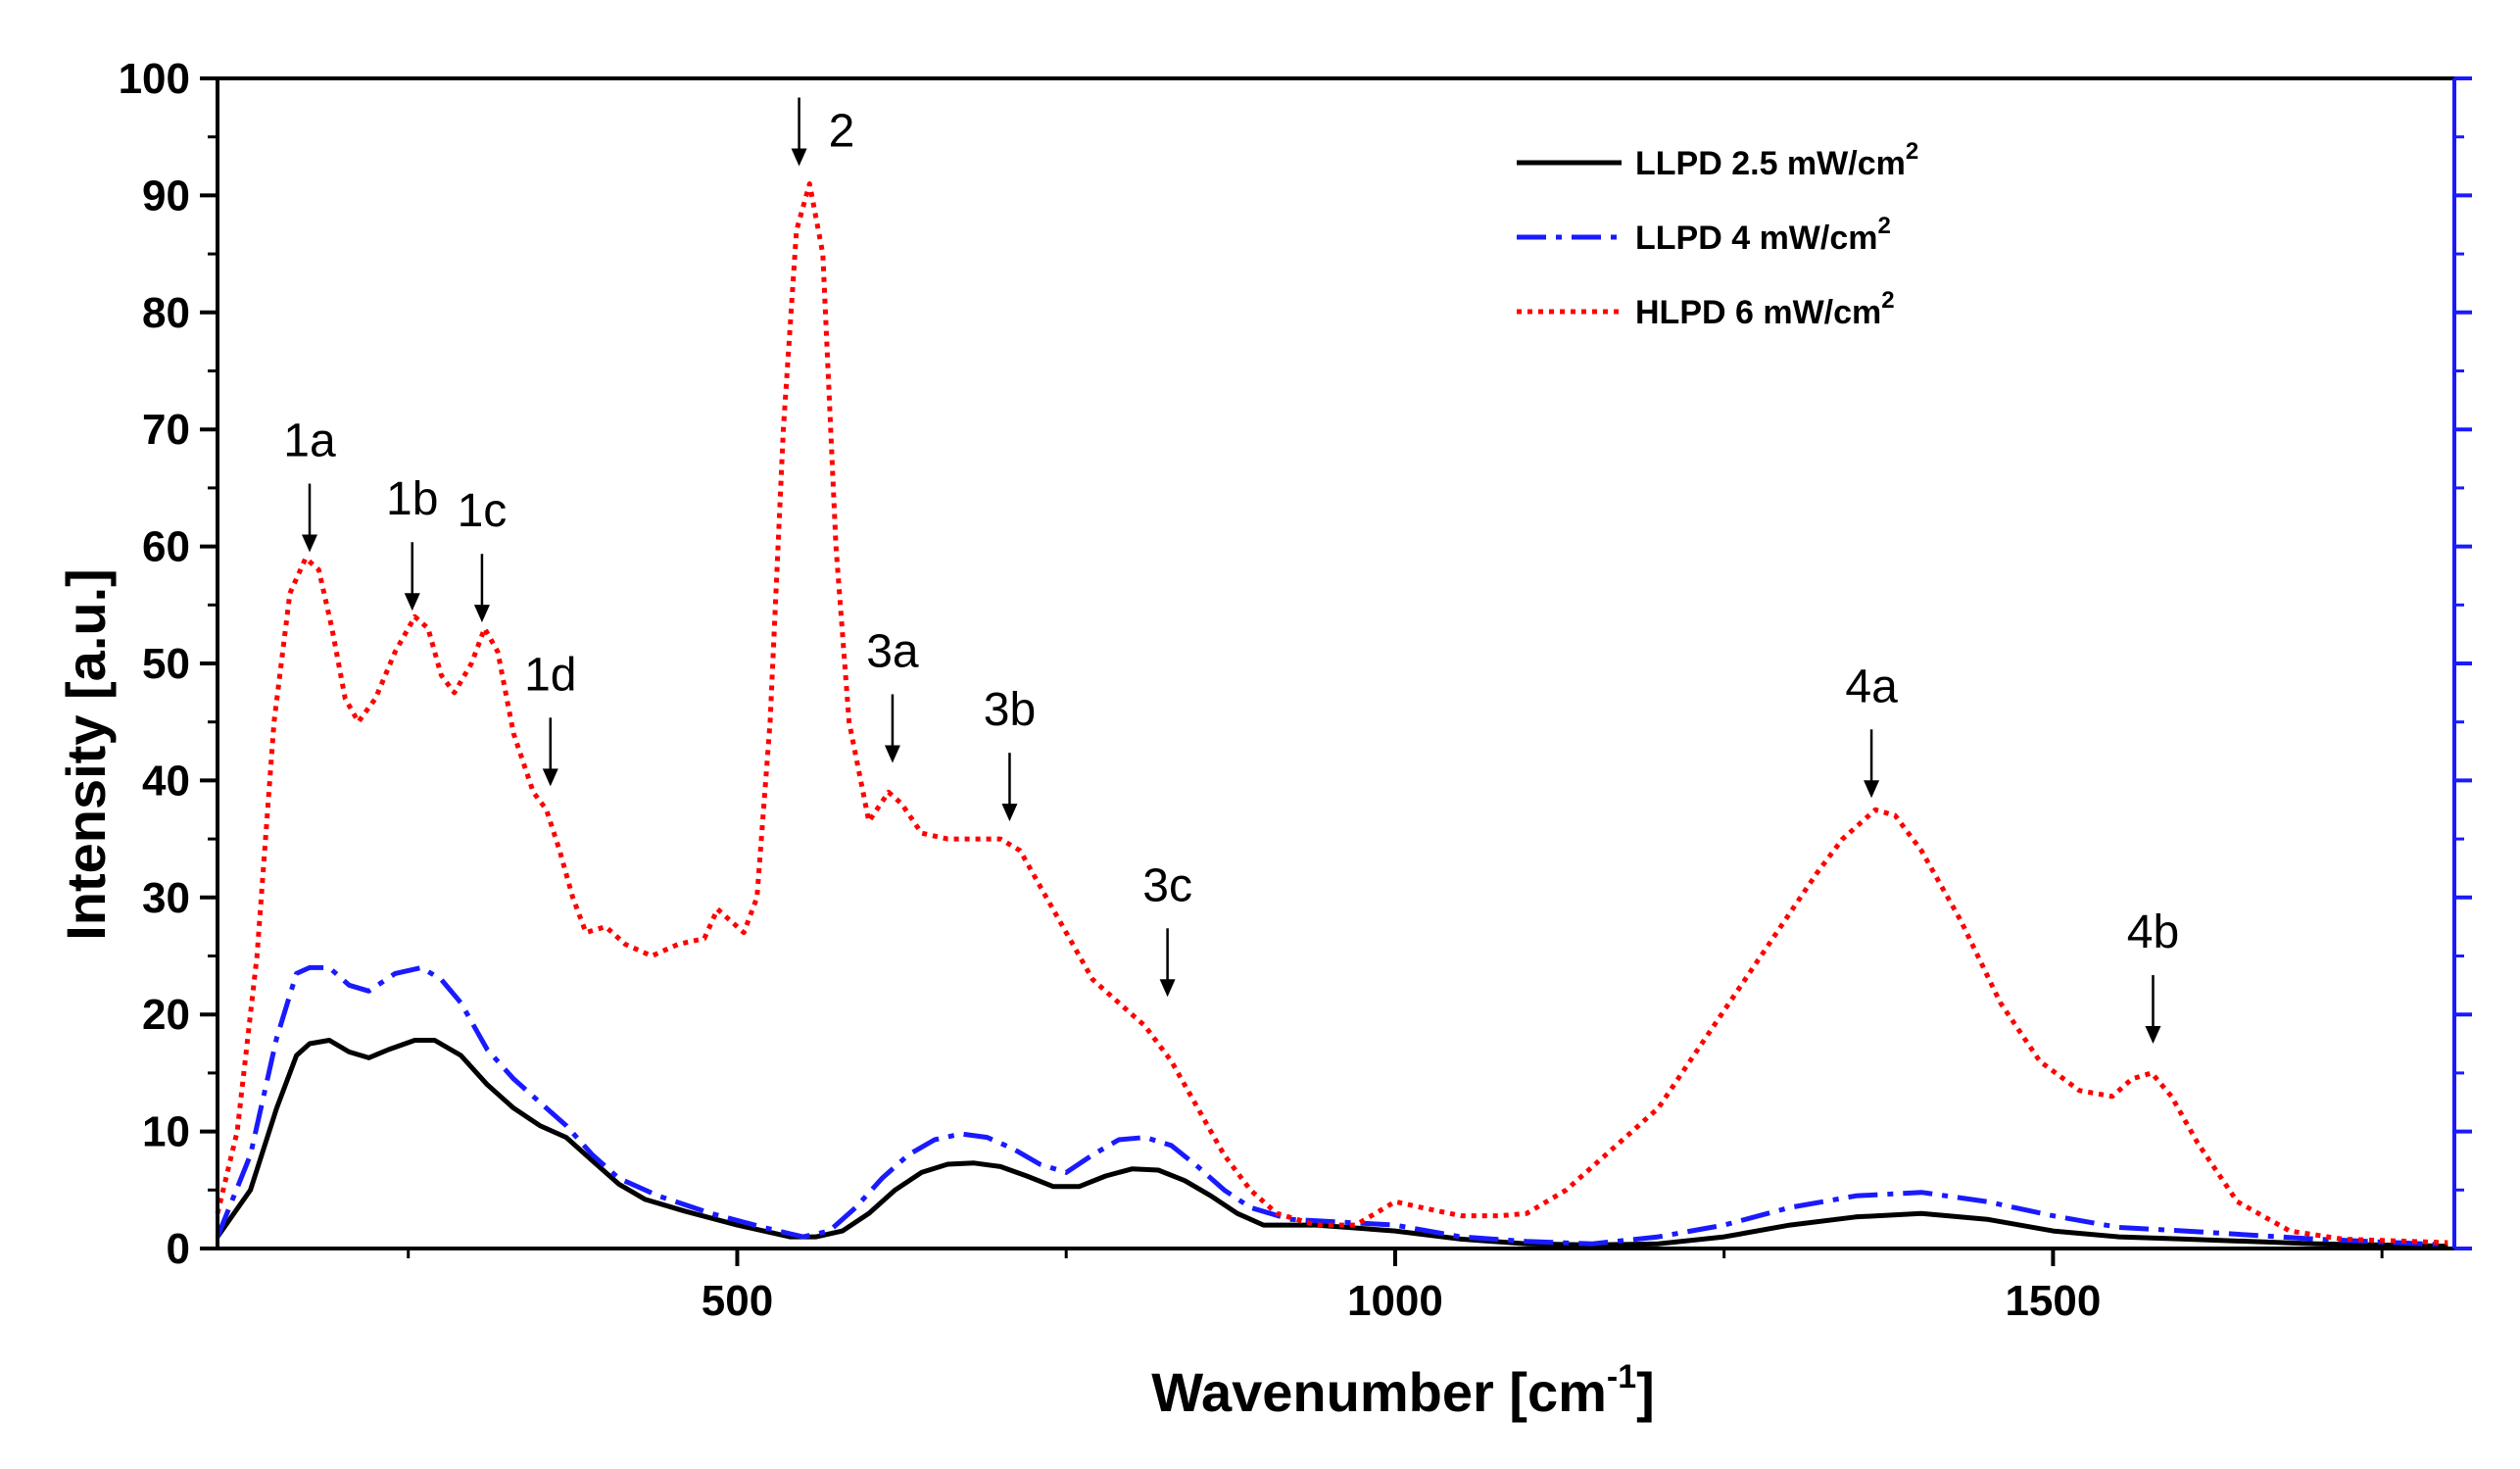  Describe the element at coordinates (2053, 1301) in the screenshot. I see `x-tick-label: 1500` at that location.